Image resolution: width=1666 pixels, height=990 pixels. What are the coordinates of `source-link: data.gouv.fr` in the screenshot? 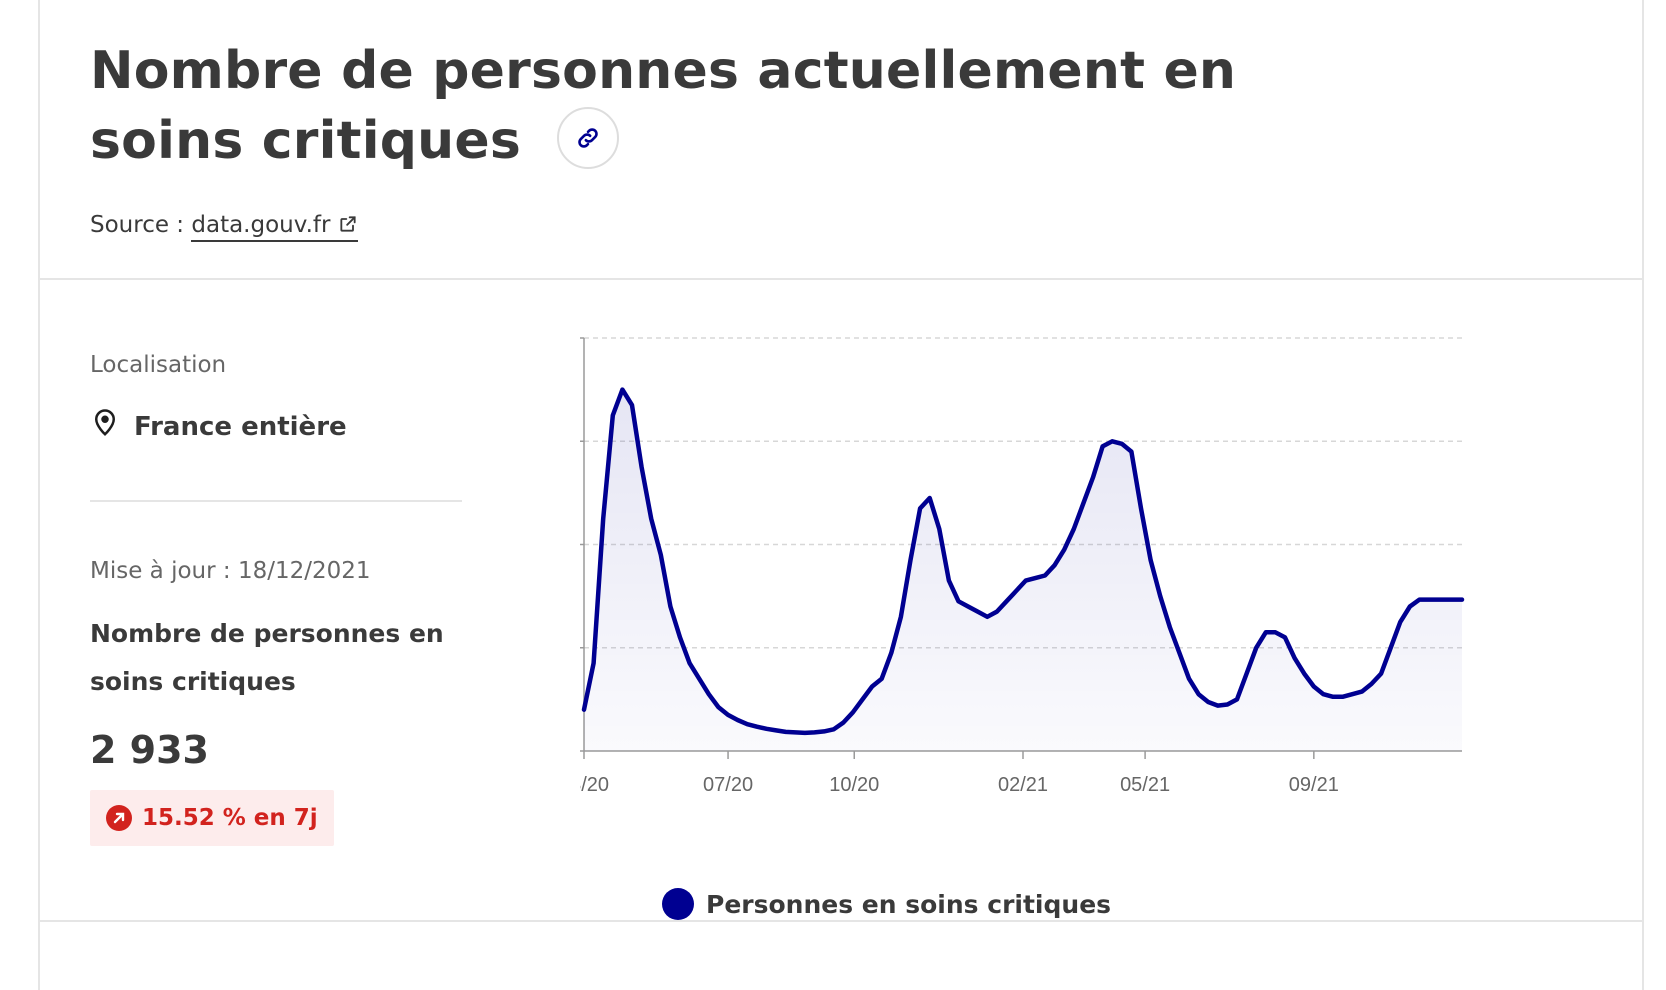 It's located at (275, 227).